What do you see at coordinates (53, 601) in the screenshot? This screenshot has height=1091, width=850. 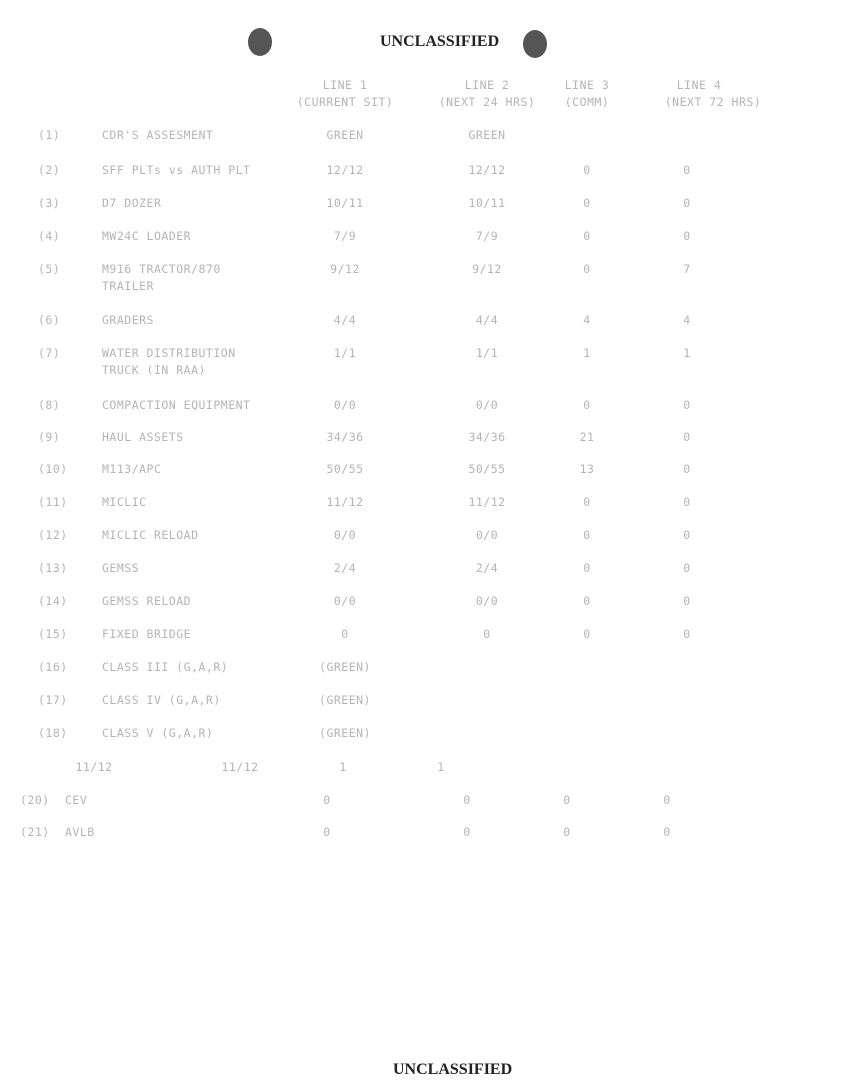 I see `row-number: (14)` at bounding box center [53, 601].